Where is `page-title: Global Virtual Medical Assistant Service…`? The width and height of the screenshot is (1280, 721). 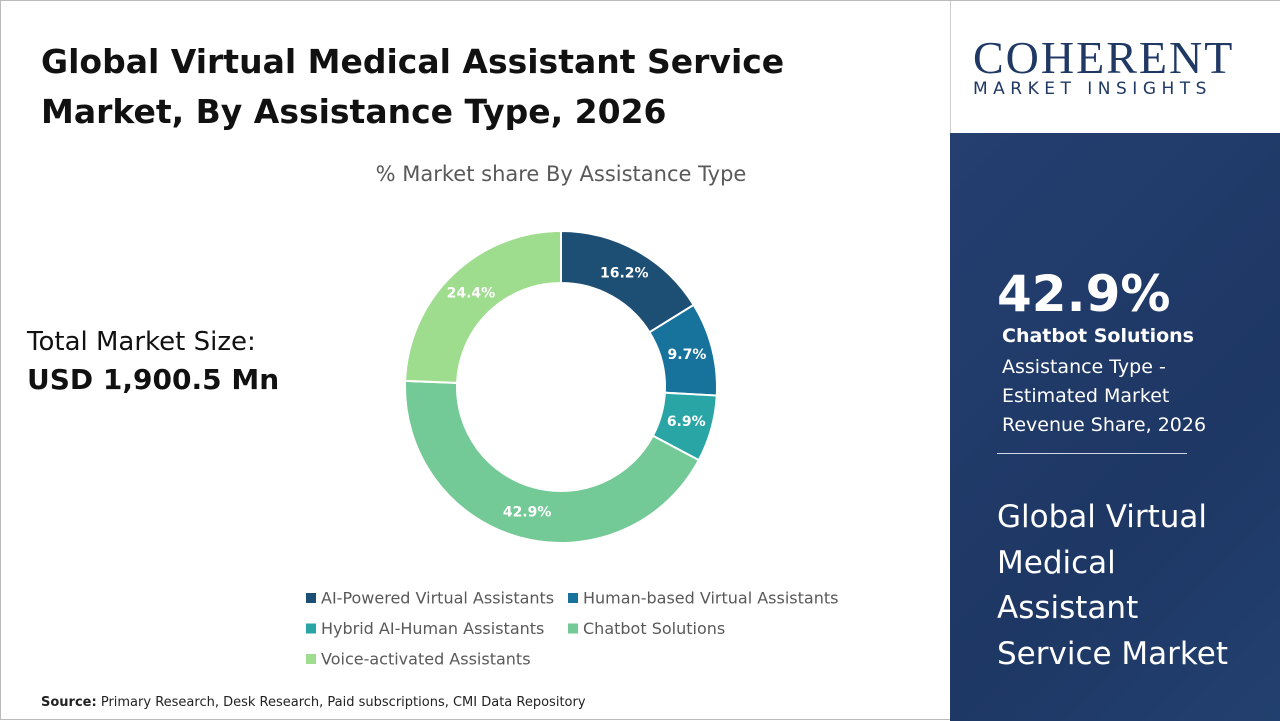 page-title: Global Virtual Medical Assistant Service… is located at coordinates (413, 86).